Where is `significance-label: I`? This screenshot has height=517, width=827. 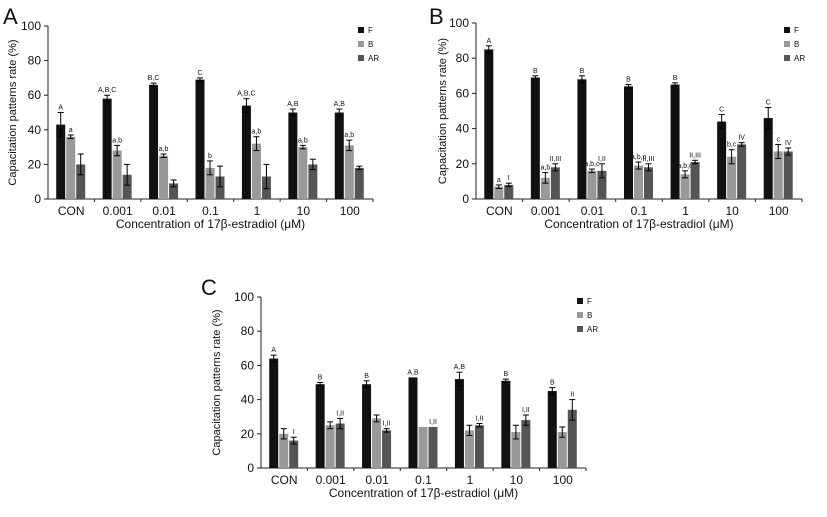 significance-label: I is located at coordinates (294, 432).